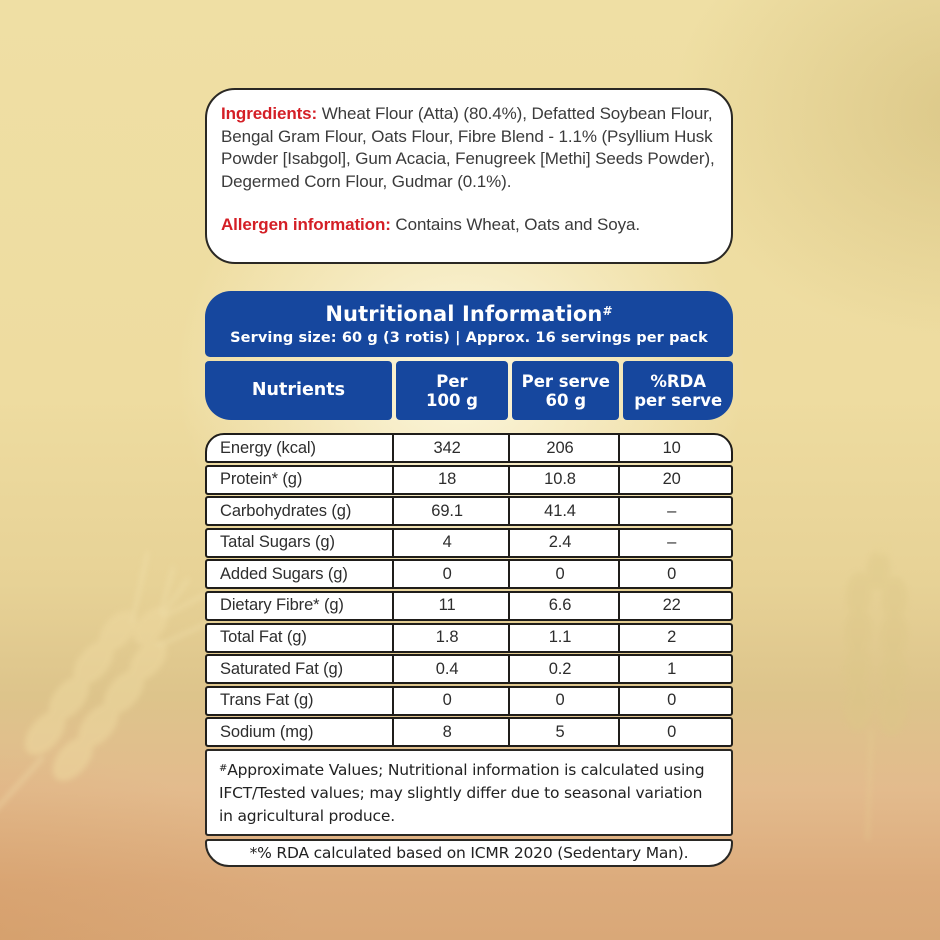 The width and height of the screenshot is (940, 940). I want to click on table-row-saturated-fat: Saturated Fat (g) 0.4 0.2 1, so click(469, 669).